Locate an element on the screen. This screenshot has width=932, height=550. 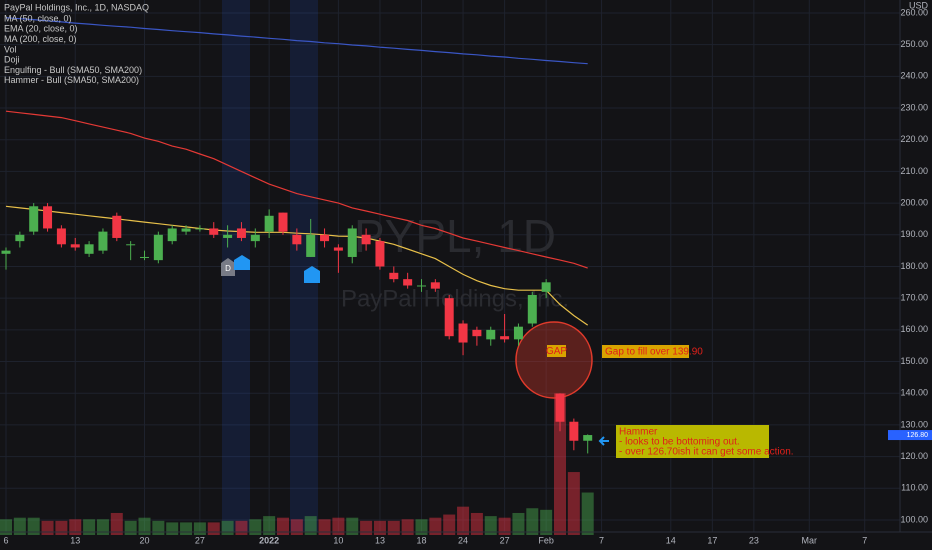
y-tick-label: 140.00 is located at coordinates (914, 393).